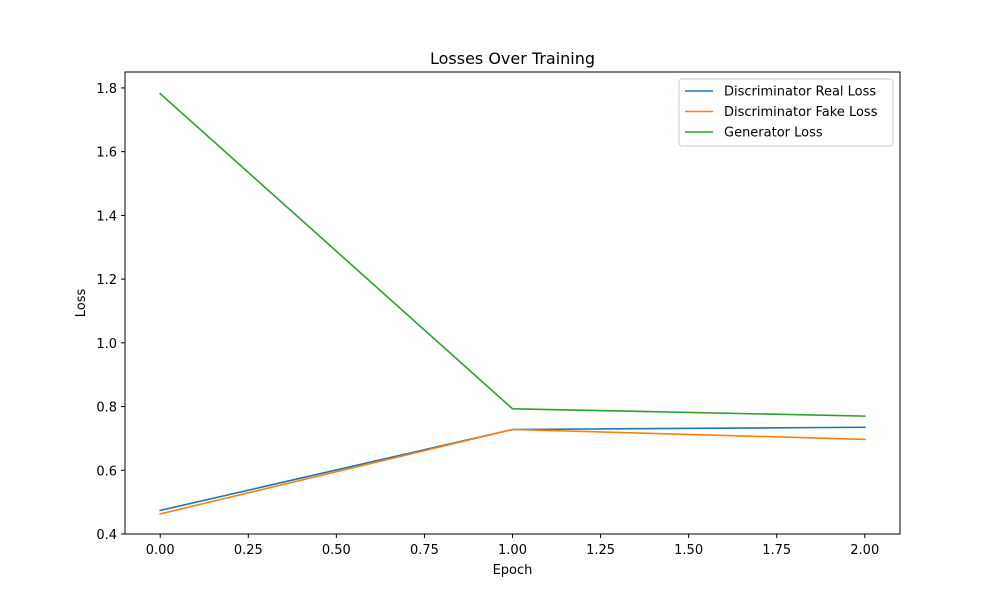 The width and height of the screenshot is (1000, 600). I want to click on y-tick-label: 1.6, so click(106, 153).